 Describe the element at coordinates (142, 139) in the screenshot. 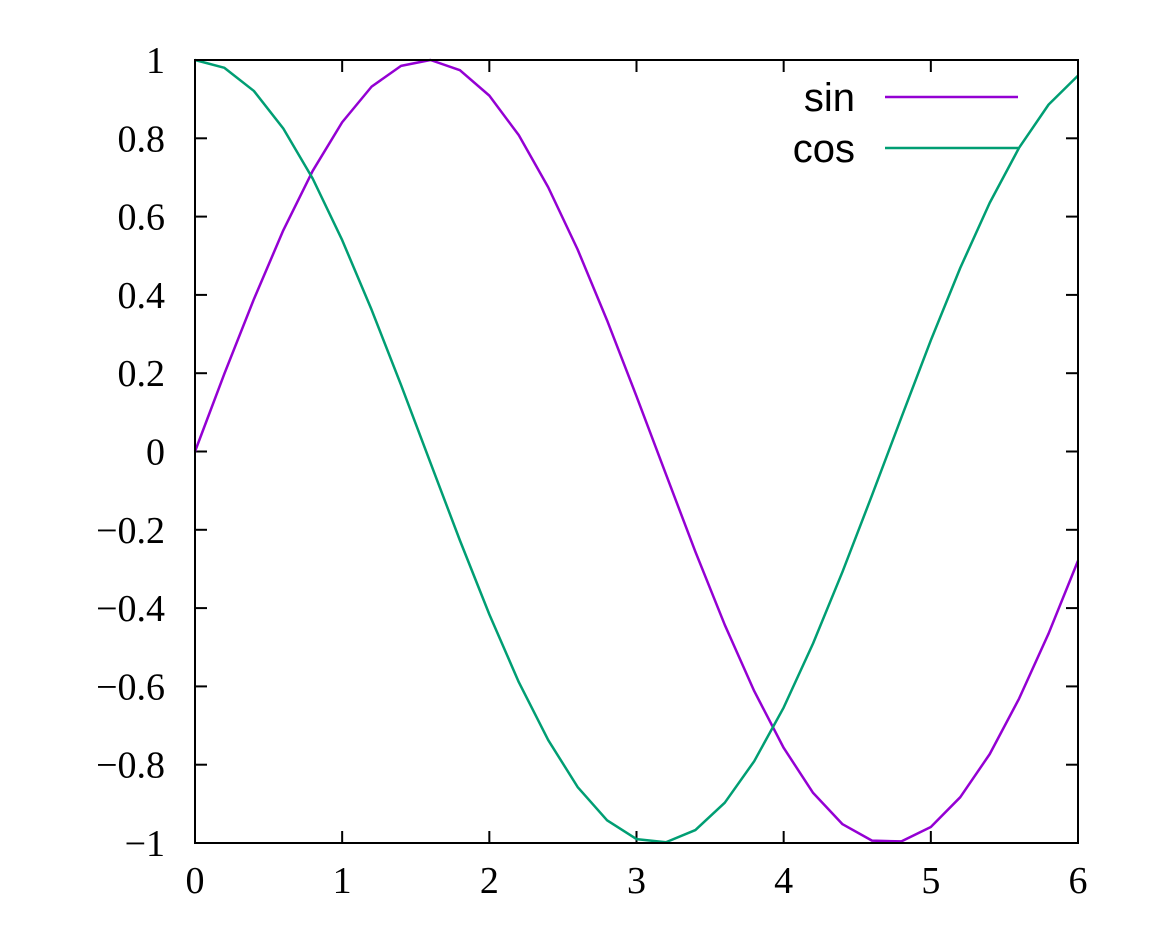

I see `y-tick-label: 0.8` at that location.